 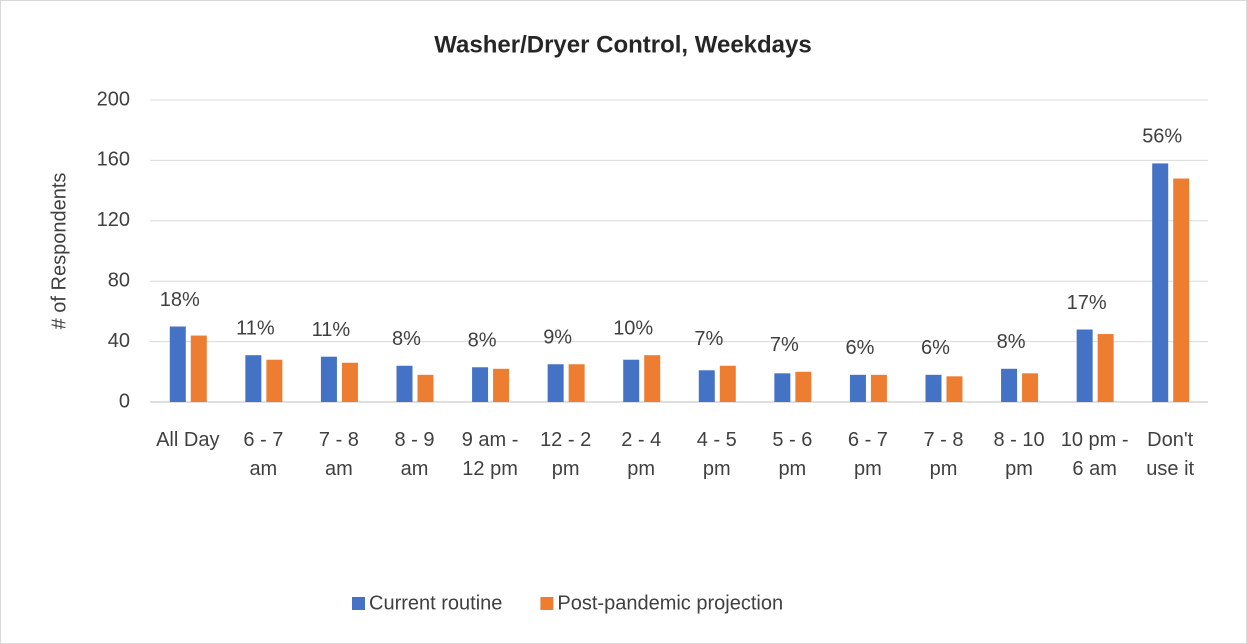 I want to click on annotation: 56%, so click(x=1162, y=137).